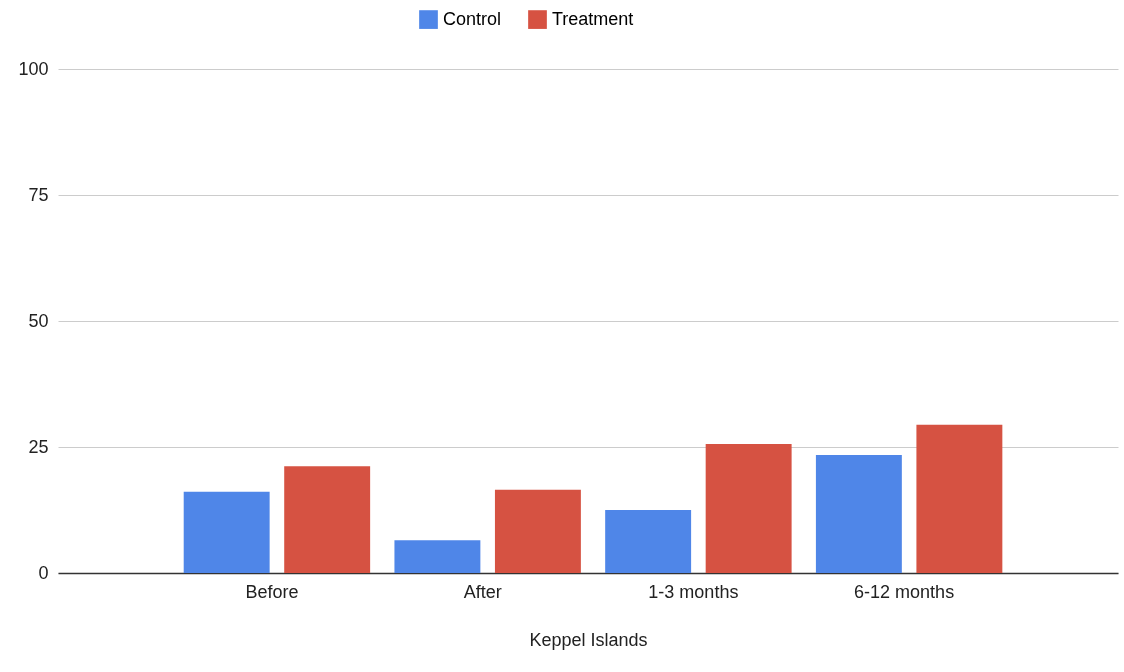 The width and height of the screenshot is (1124, 672). Describe the element at coordinates (588, 639) in the screenshot. I see `x-axis-title: Keppel Islands` at that location.